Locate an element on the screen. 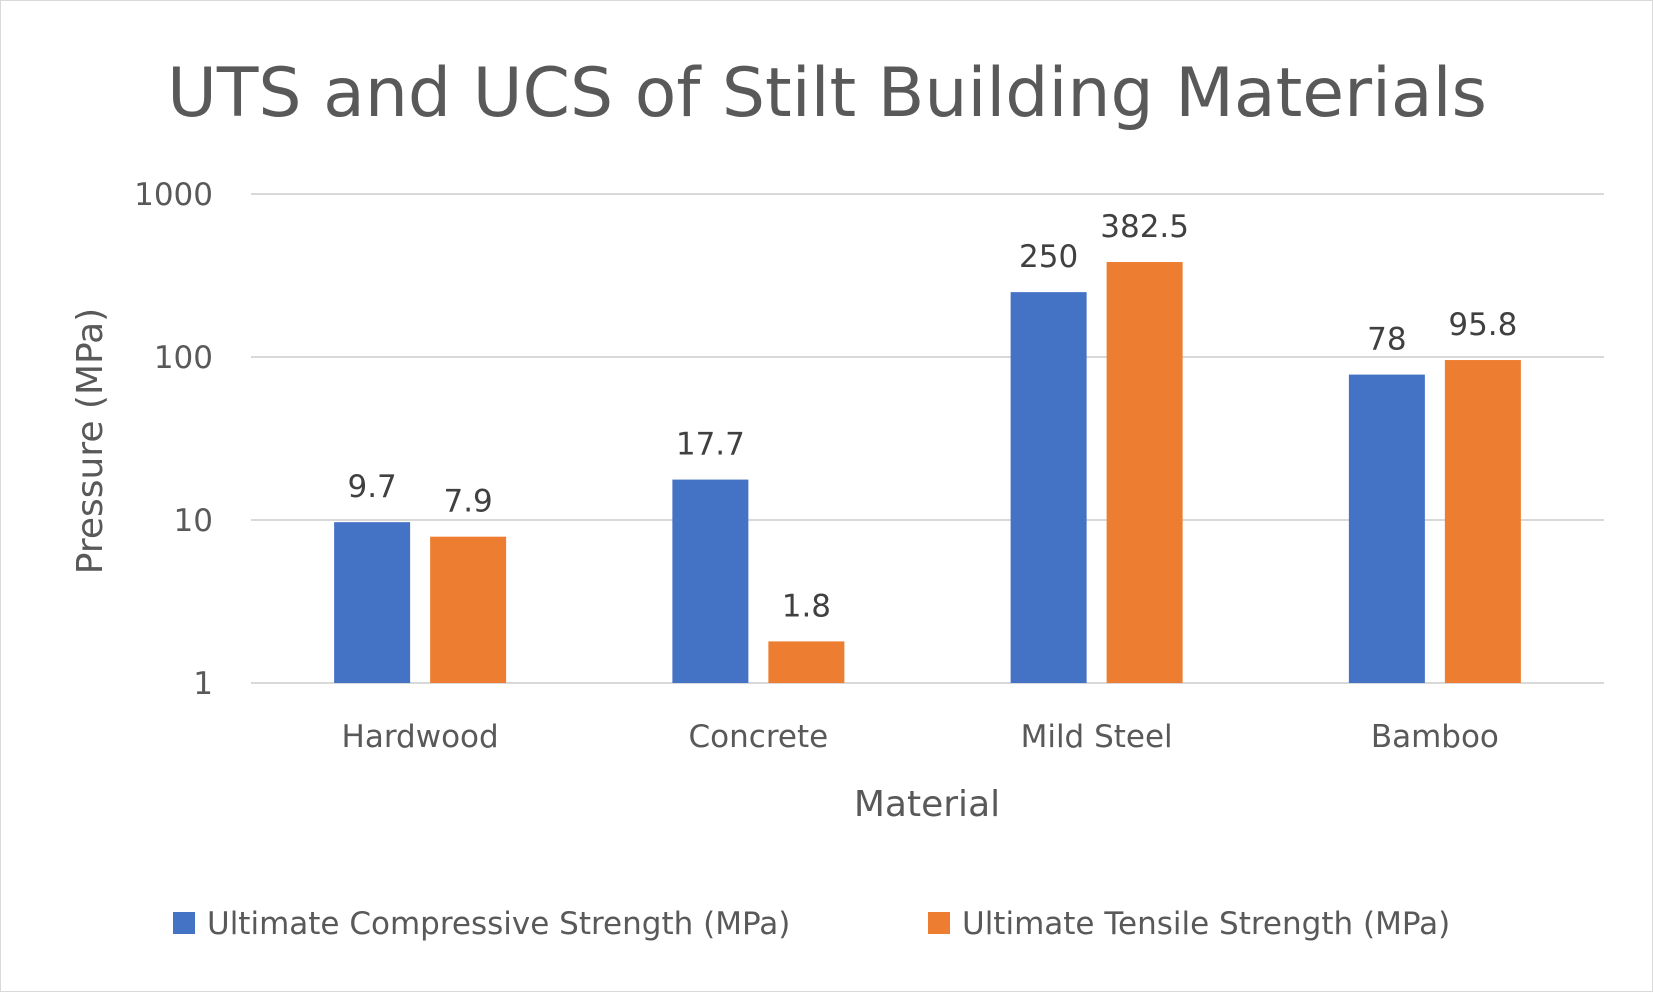  x-axis-title: Material is located at coordinates (927, 804).